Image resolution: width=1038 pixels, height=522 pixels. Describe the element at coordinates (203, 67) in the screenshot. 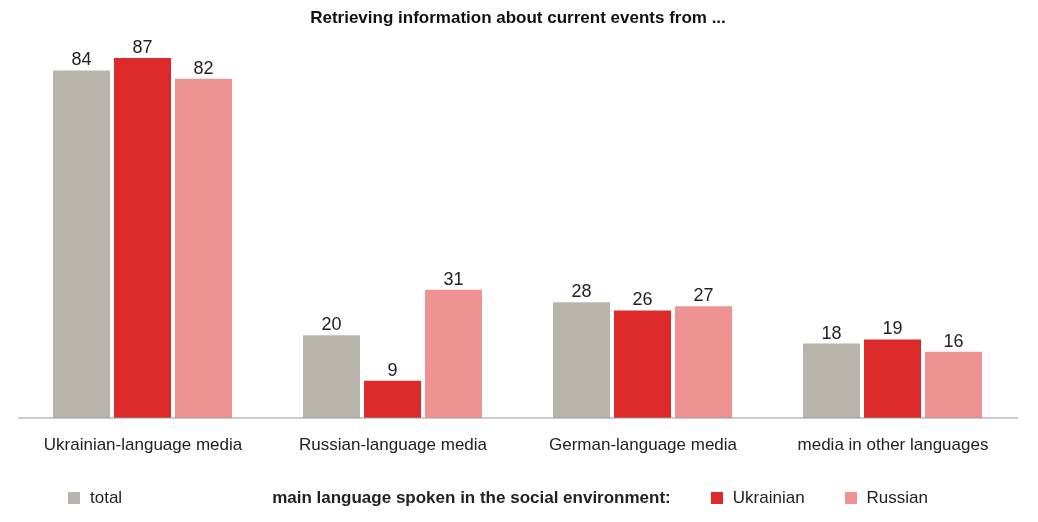

I see `data-label: 82` at that location.